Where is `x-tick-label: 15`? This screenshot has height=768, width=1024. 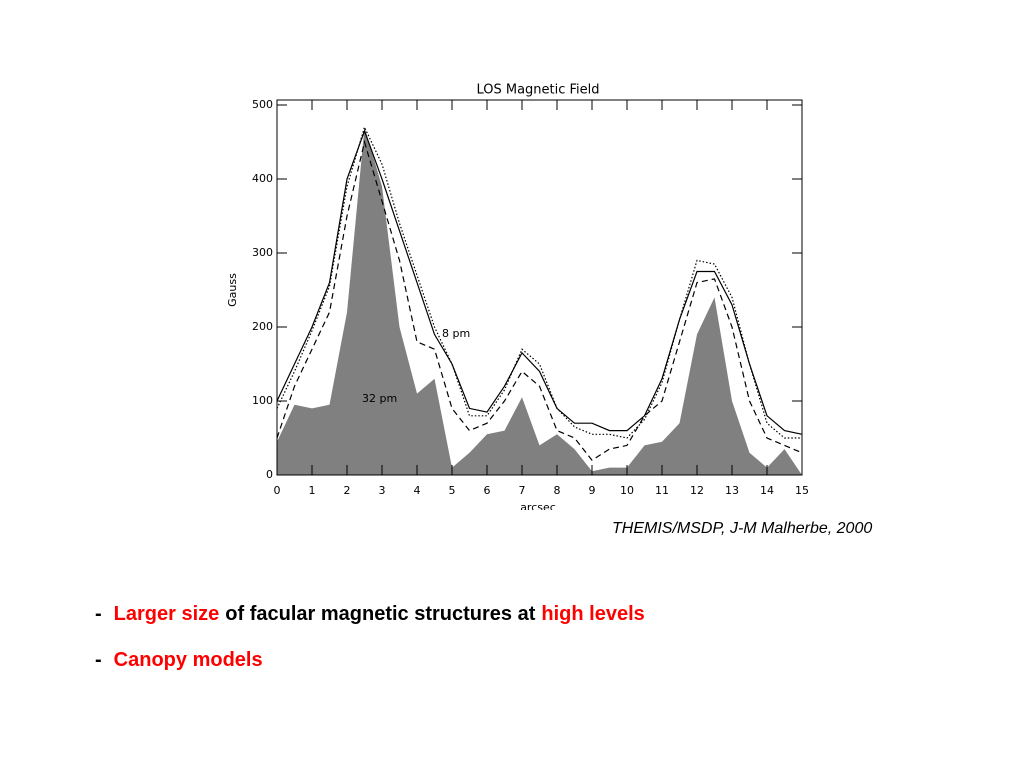 x-tick-label: 15 is located at coordinates (802, 490).